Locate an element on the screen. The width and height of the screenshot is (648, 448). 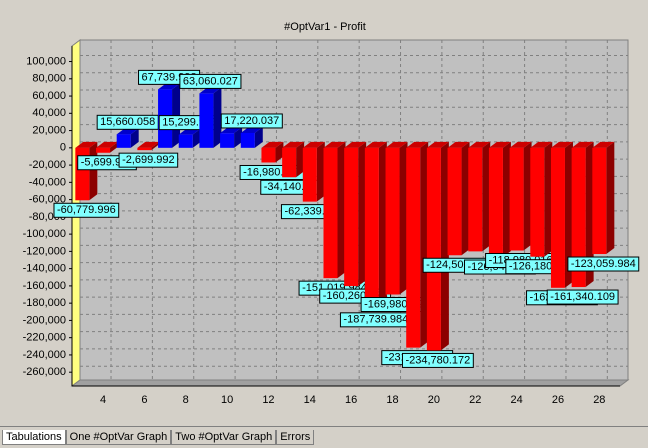
value-label-text: 17,220.037 is located at coordinates (251, 121).